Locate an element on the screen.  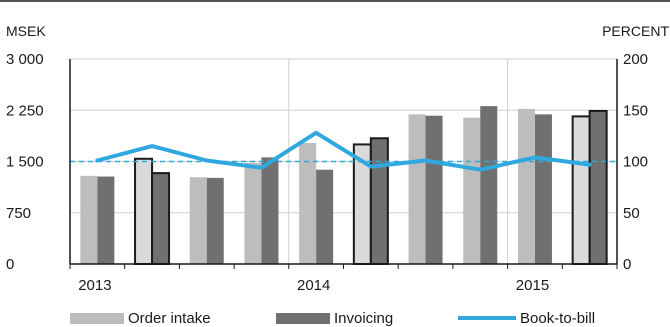
legend-order-intake: Order intake is located at coordinates (140, 318).